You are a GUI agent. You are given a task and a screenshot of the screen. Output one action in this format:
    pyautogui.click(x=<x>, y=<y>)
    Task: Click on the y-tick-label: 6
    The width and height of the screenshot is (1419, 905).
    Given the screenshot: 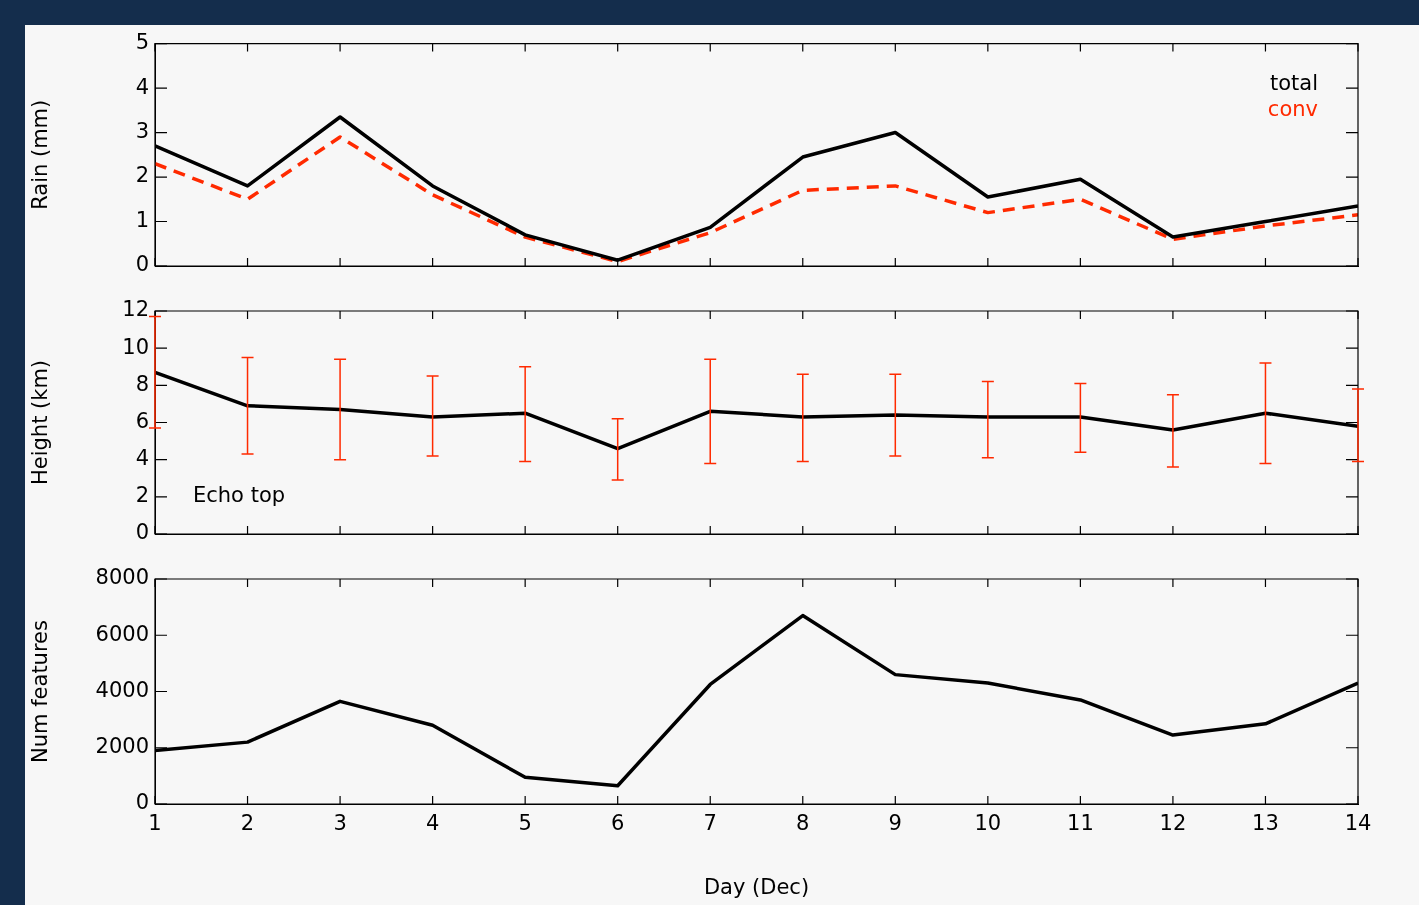 What is the action you would take?
    pyautogui.click(x=142, y=420)
    